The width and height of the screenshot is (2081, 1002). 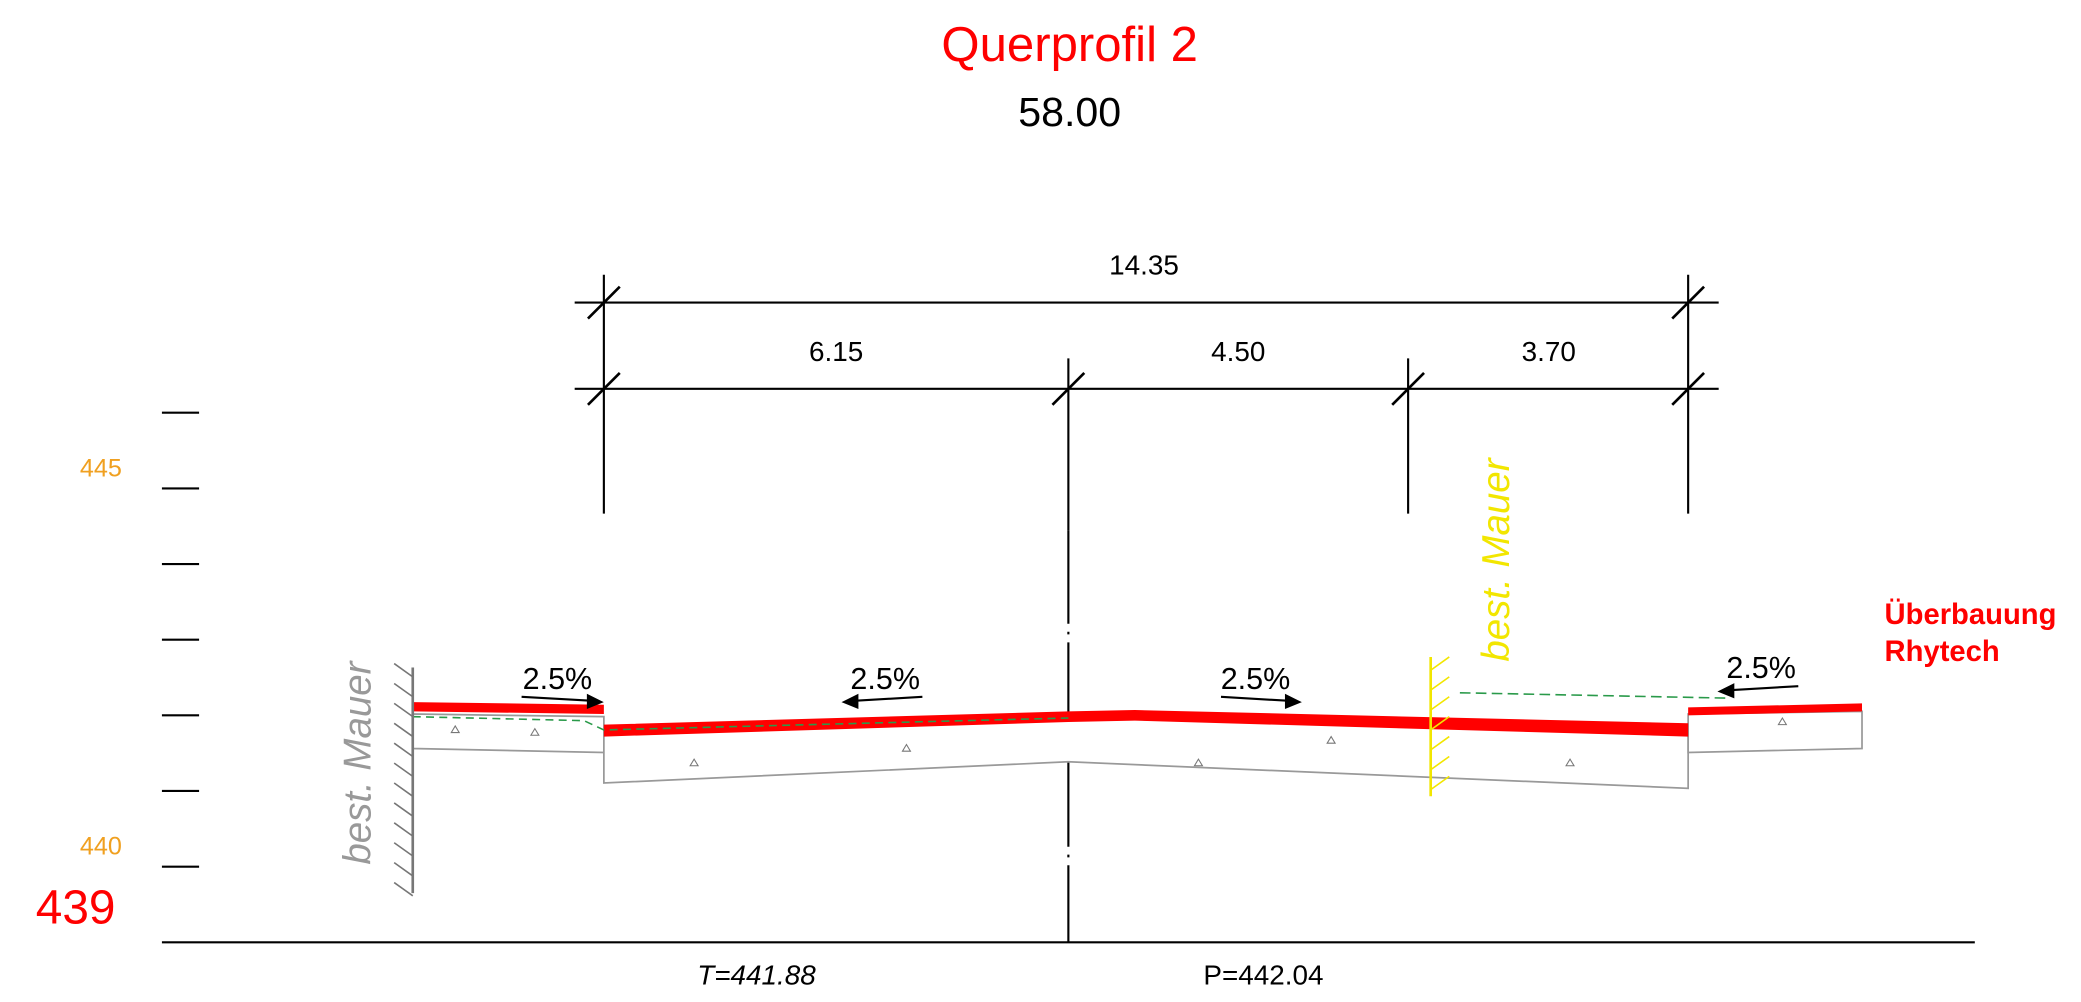 I want to click on left-wall, so click(x=404, y=779).